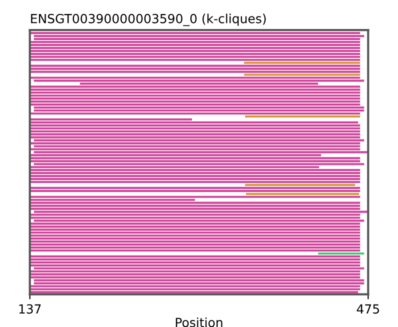 This screenshot has height=327, width=398. I want to click on x-axis-title: Position, so click(199, 322).